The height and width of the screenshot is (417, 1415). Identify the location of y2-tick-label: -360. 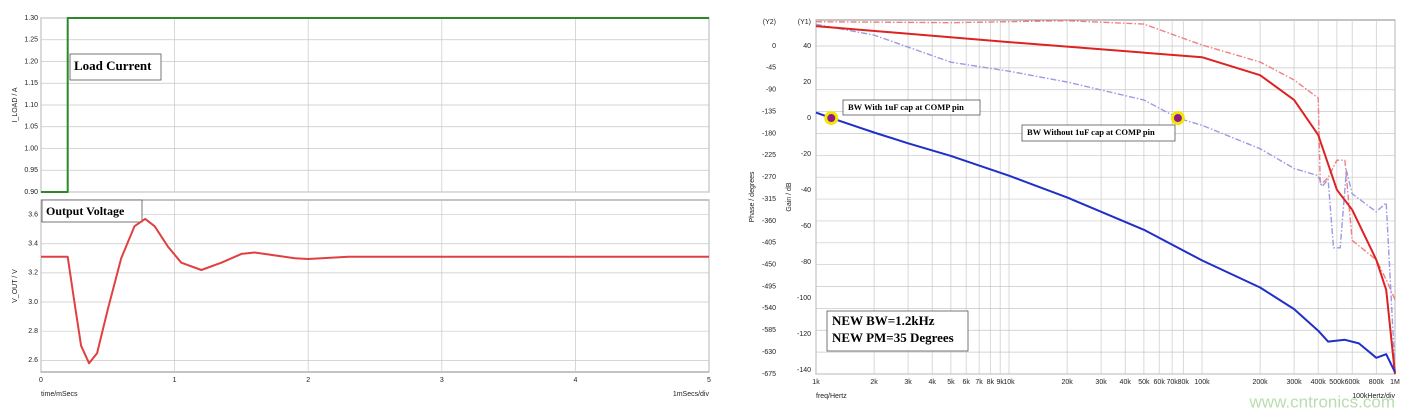
(769, 221).